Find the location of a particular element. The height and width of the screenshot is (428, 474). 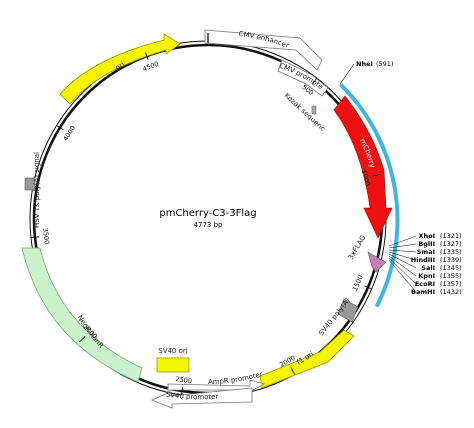

site-position-nhei: (591) is located at coordinates (384, 64).